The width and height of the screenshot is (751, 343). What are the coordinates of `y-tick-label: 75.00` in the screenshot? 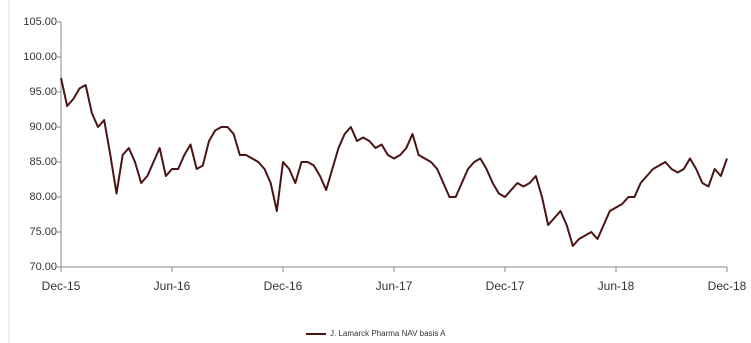 It's located at (43, 232).